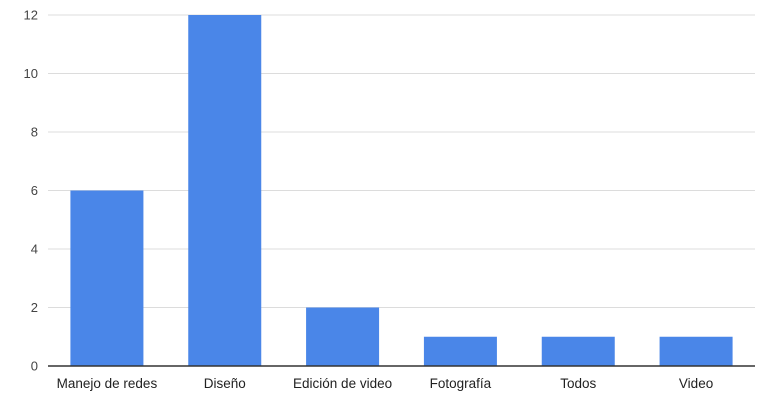 Image resolution: width=760 pixels, height=395 pixels. Describe the element at coordinates (696, 383) in the screenshot. I see `x-tick-label: Video` at that location.